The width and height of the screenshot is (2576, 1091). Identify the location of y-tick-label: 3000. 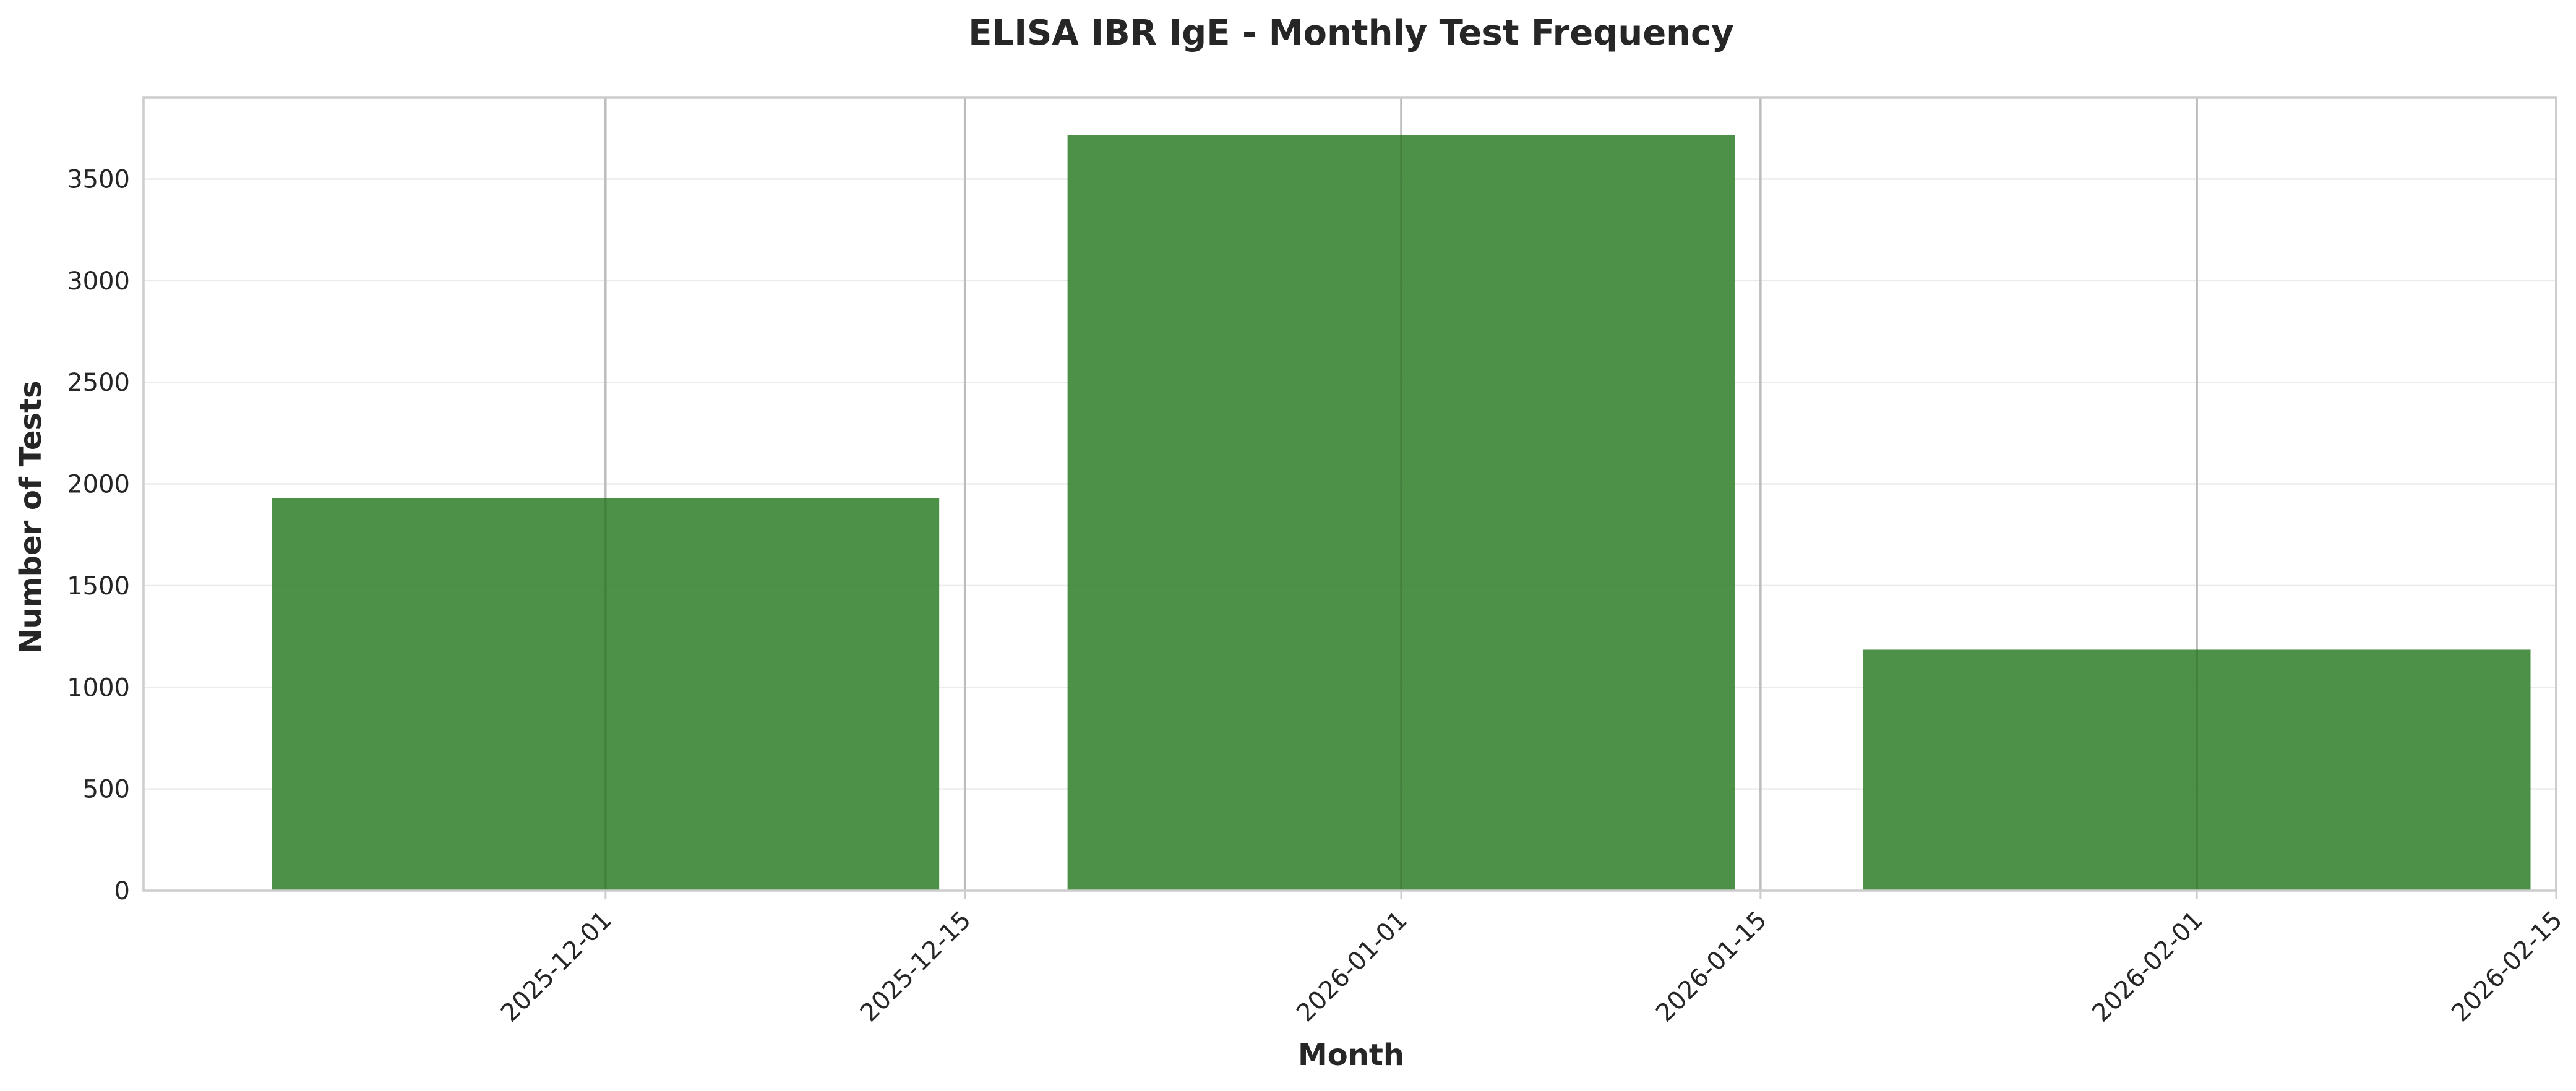
(98, 281).